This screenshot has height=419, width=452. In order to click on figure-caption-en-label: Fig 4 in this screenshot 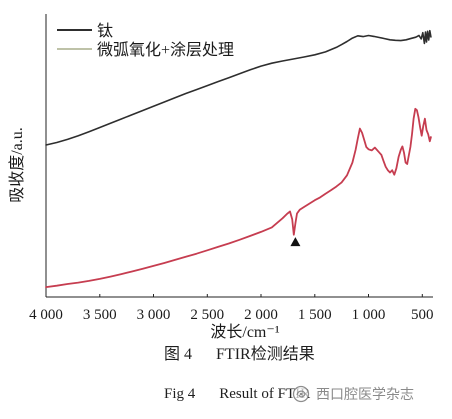, I will do `click(180, 394)`.